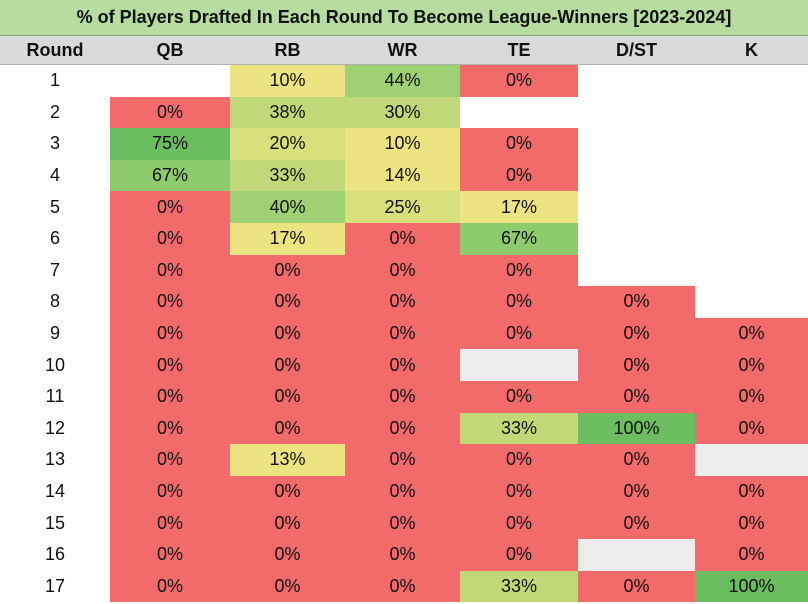 This screenshot has height=604, width=808. I want to click on round-label: 15, so click(55, 522).